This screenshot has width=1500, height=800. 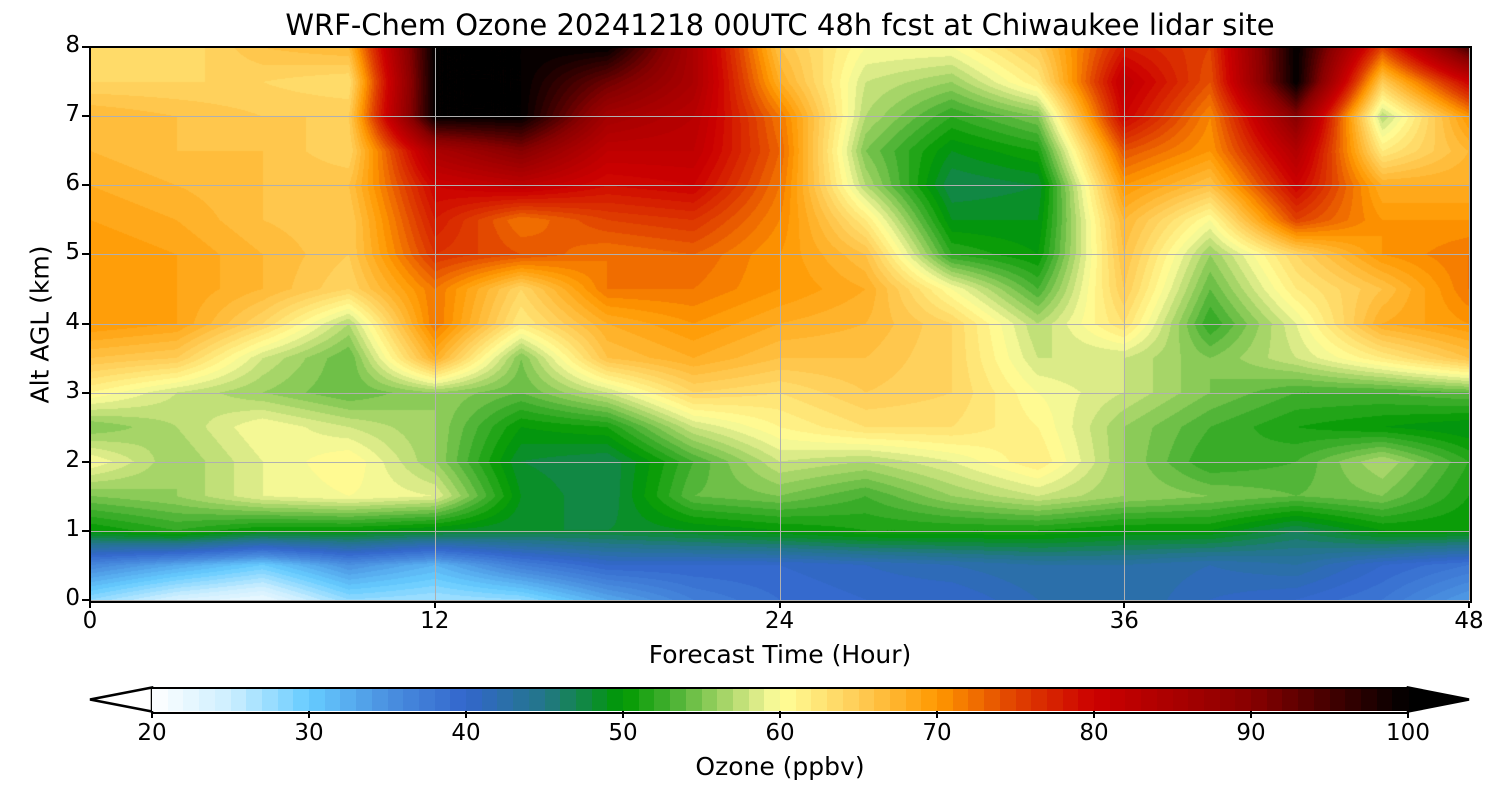 I want to click on colorbar-tick-label: 90, so click(x=1251, y=733).